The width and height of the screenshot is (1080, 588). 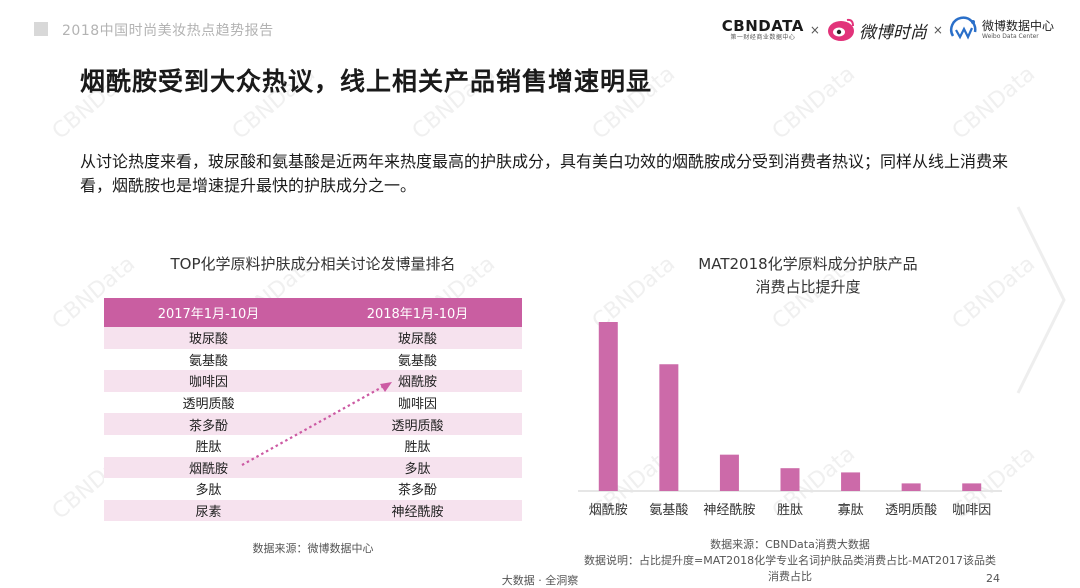 What do you see at coordinates (208, 312) in the screenshot?
I see `column-header-2017: 2017年1月-10月` at bounding box center [208, 312].